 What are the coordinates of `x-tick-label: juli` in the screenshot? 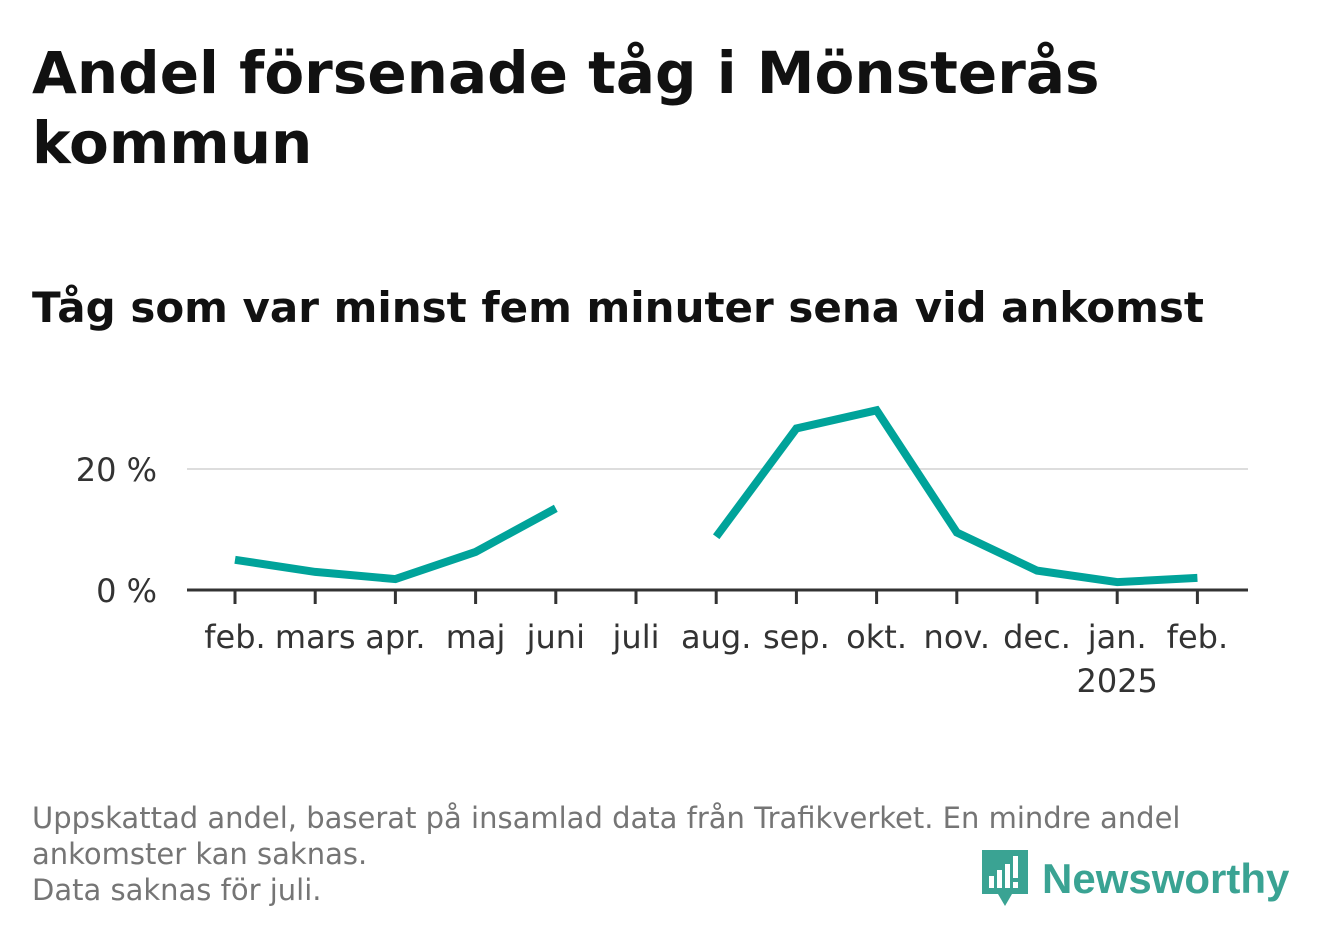 It's located at (636, 637).